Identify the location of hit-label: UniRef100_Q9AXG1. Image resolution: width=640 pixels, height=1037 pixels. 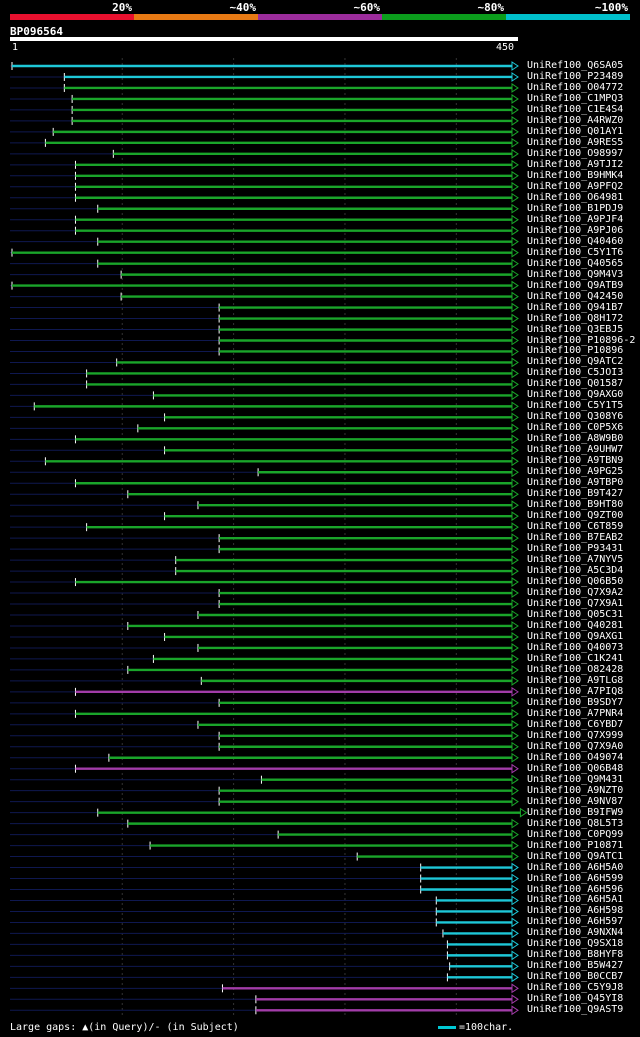
(575, 636).